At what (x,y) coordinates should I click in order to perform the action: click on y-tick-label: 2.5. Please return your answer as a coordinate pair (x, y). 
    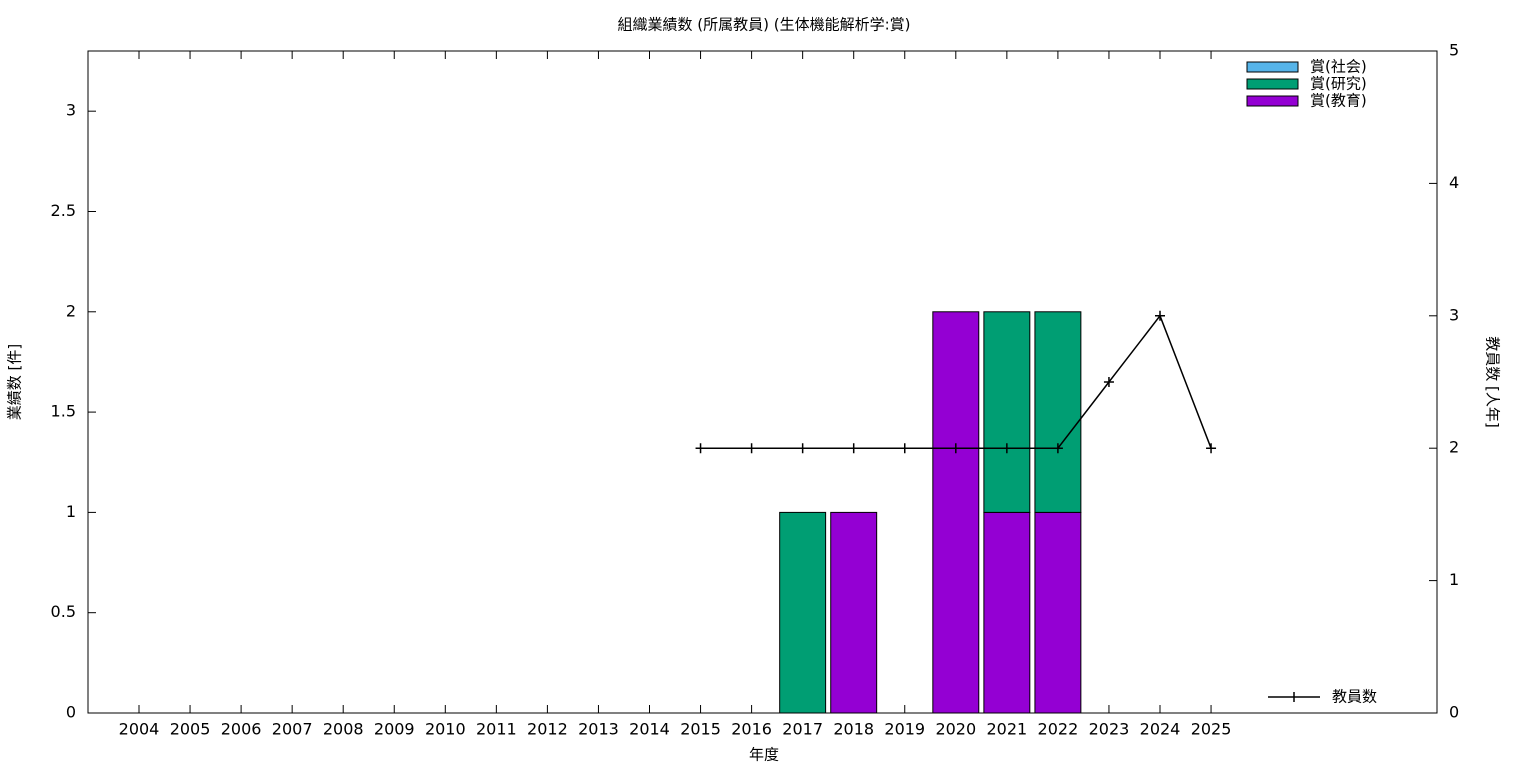
    Looking at the image, I should click on (63, 210).